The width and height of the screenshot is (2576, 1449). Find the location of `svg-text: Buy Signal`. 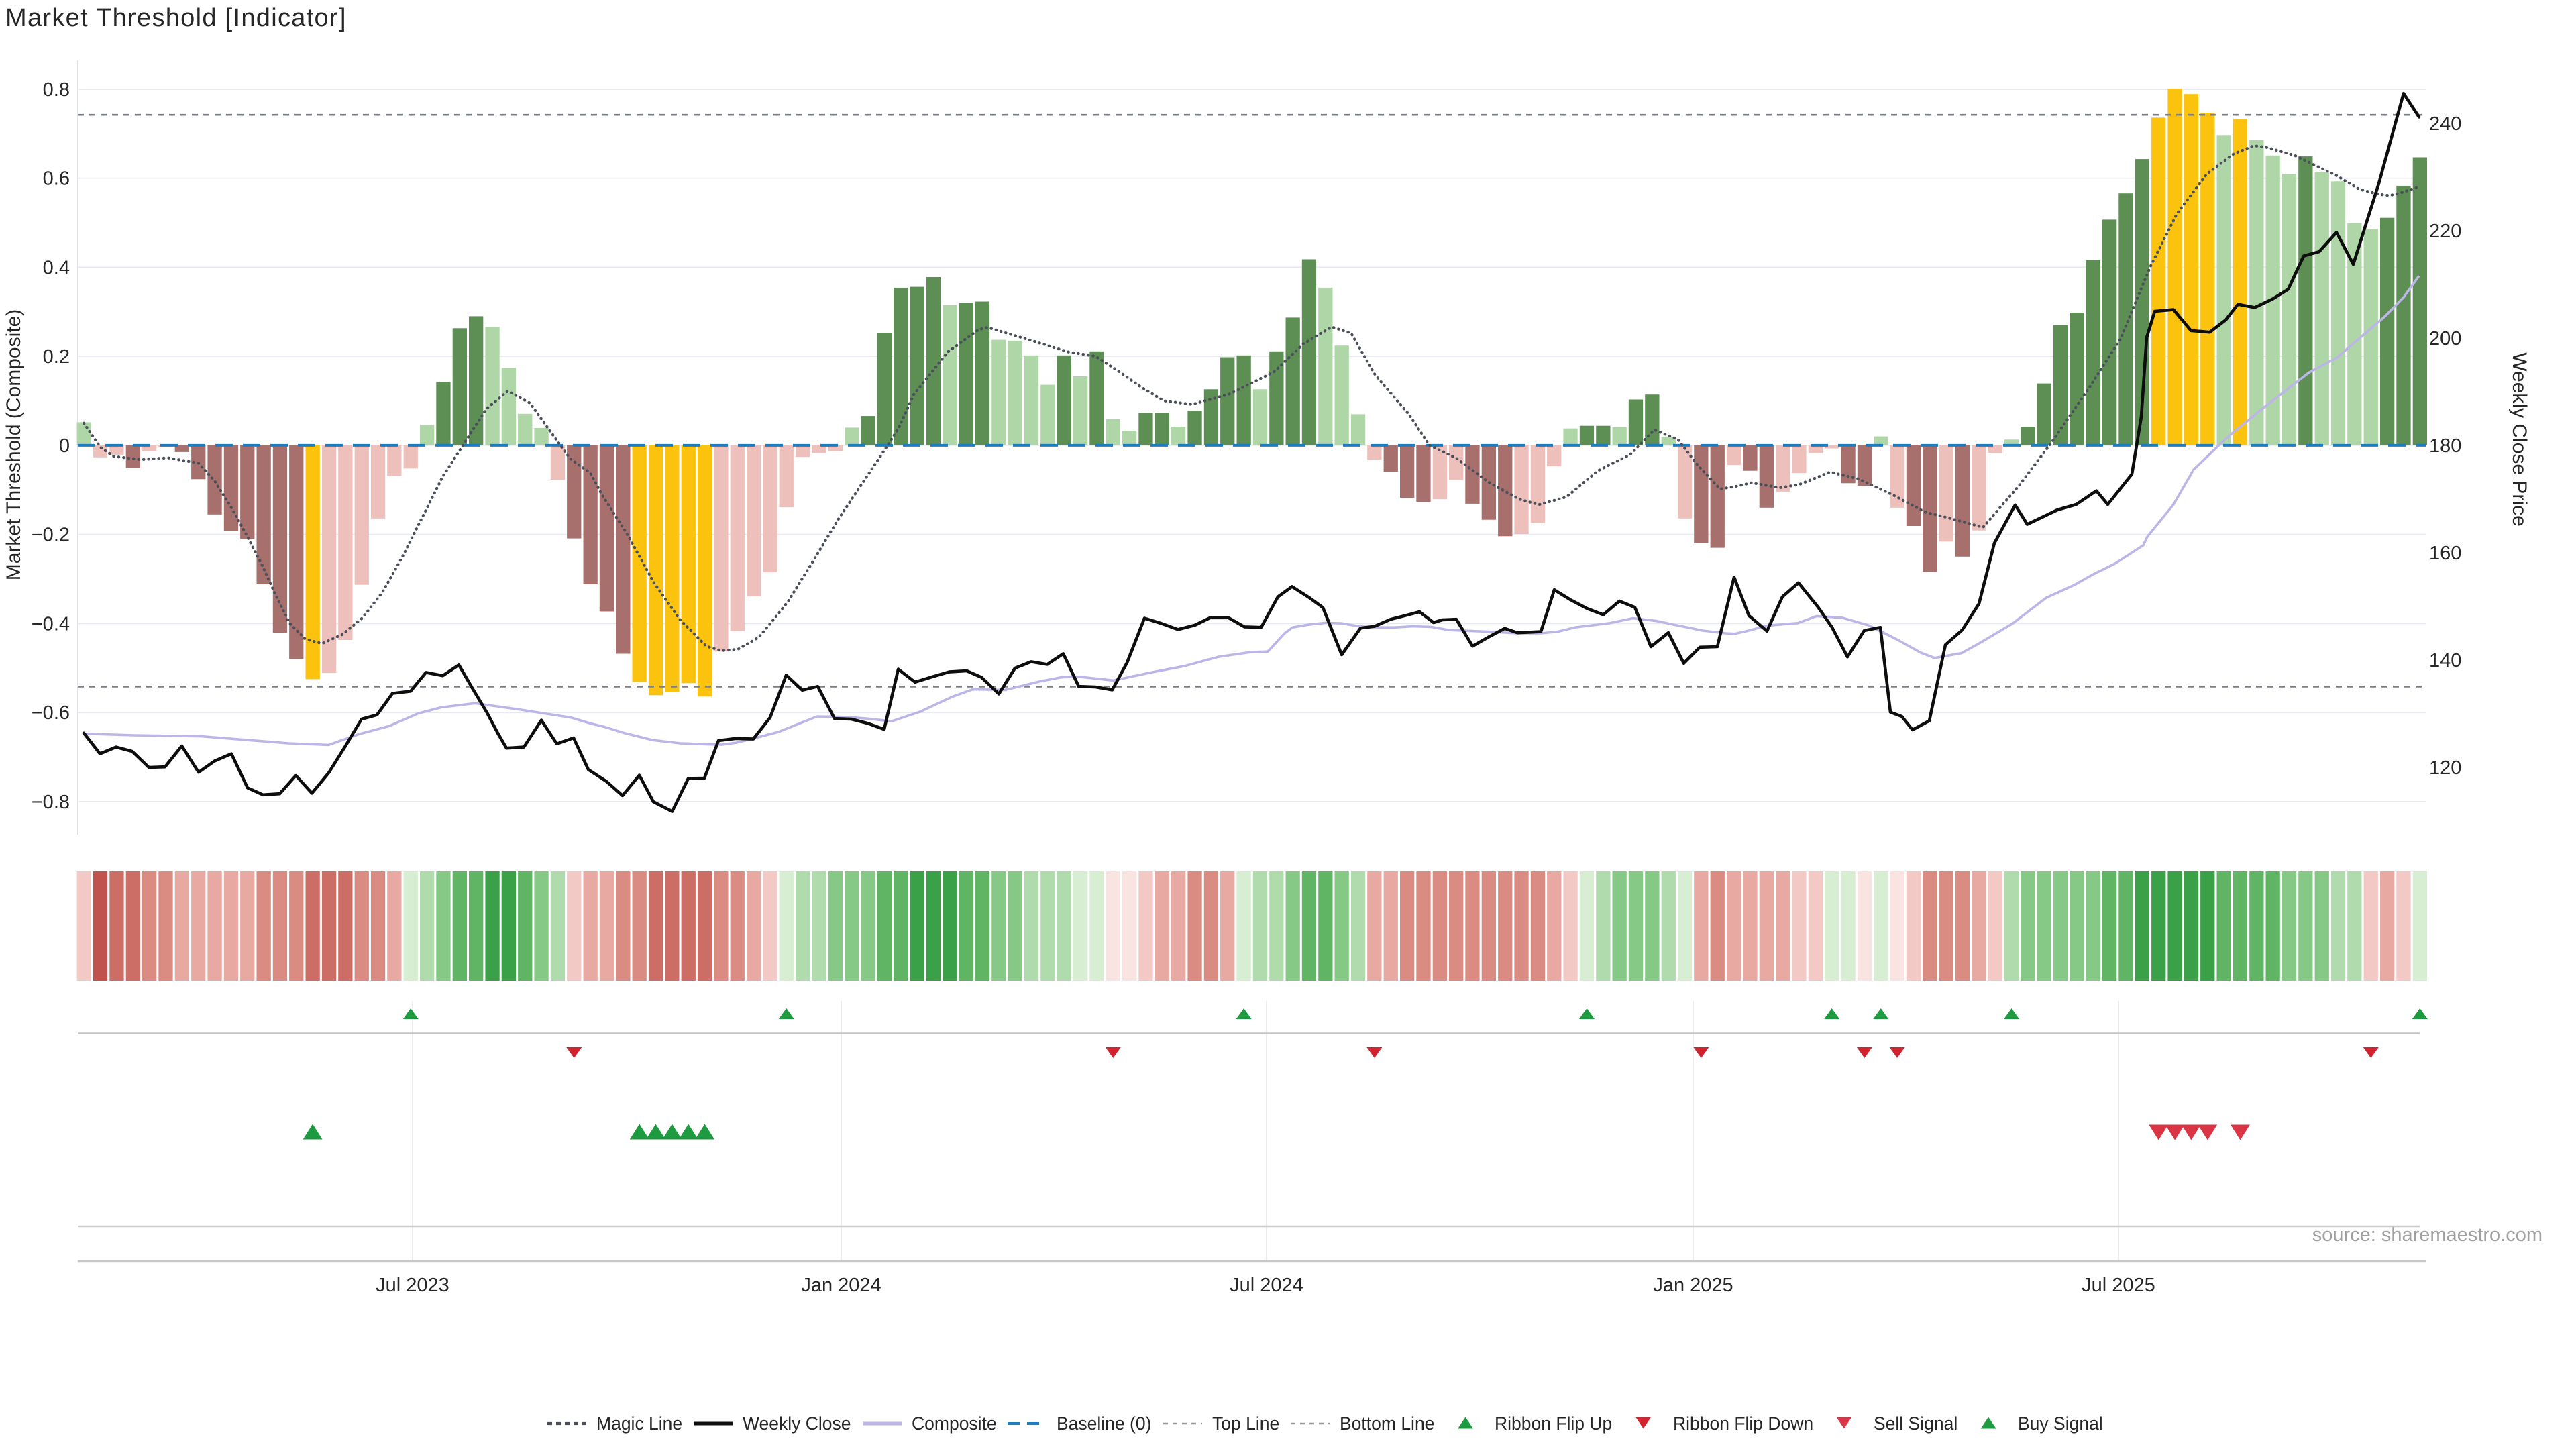

svg-text: Buy Signal is located at coordinates (2060, 1423).